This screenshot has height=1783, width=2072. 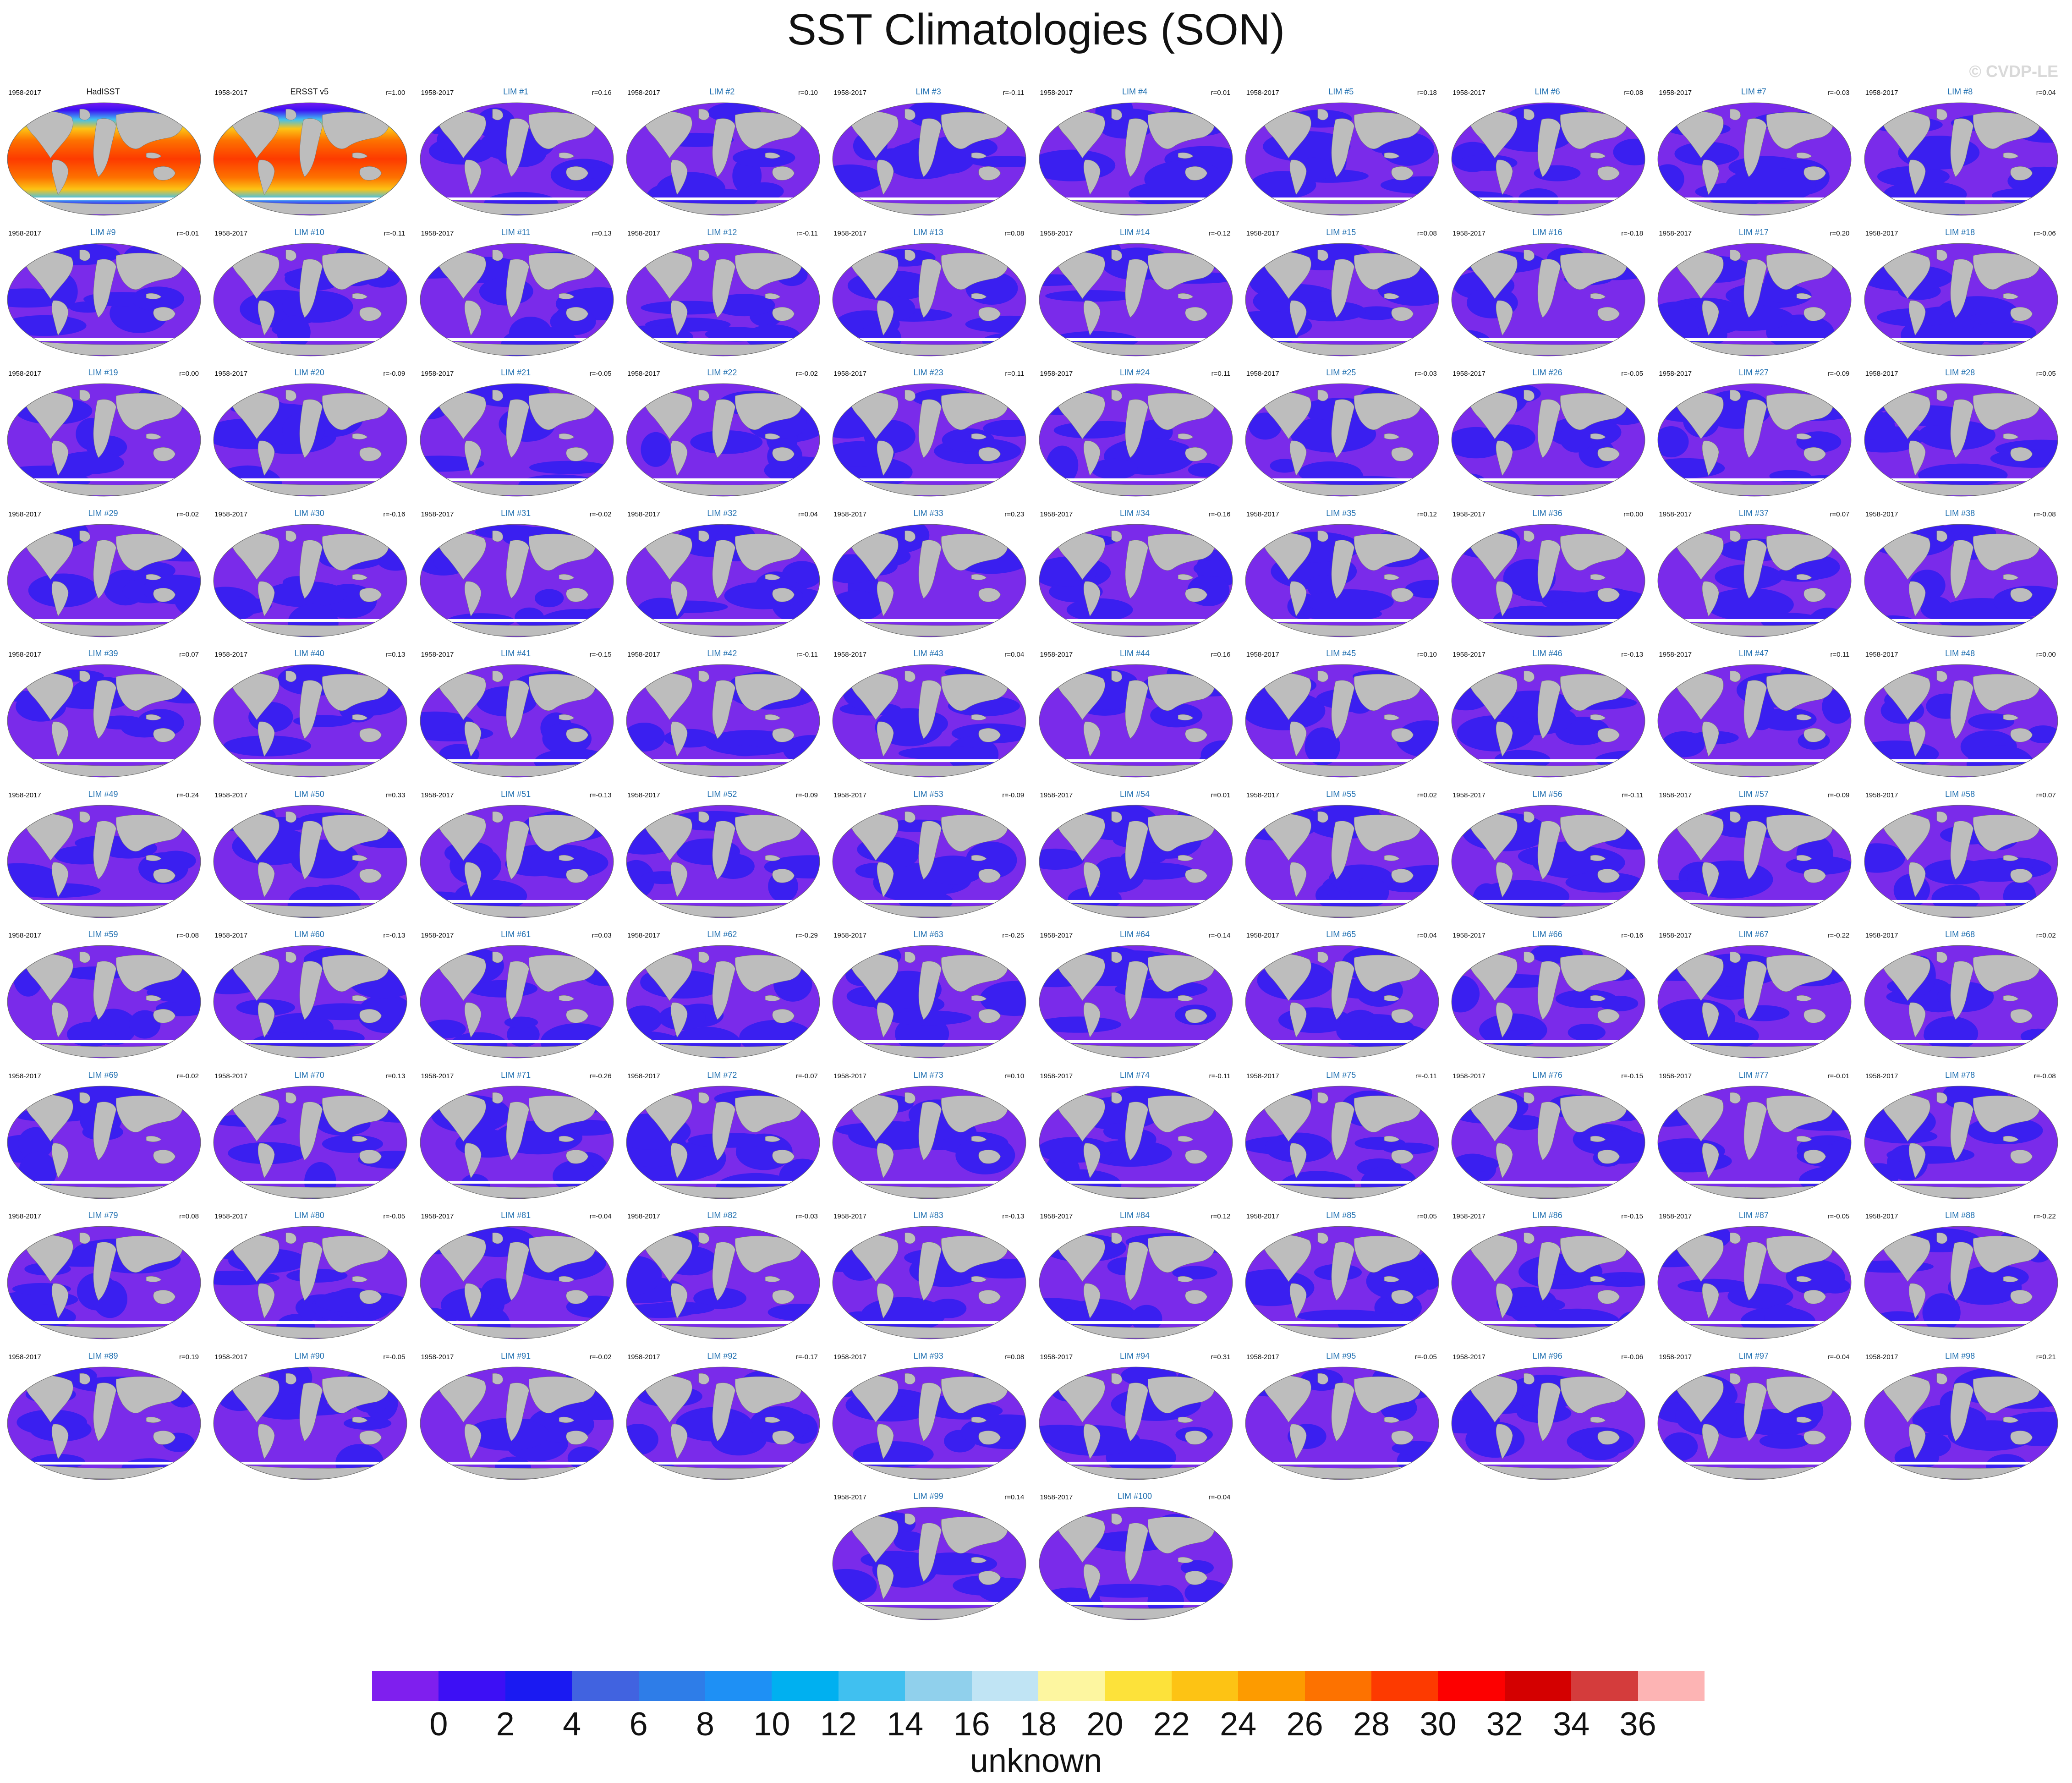 I want to click on panel-title: LIM #29, so click(x=103, y=513).